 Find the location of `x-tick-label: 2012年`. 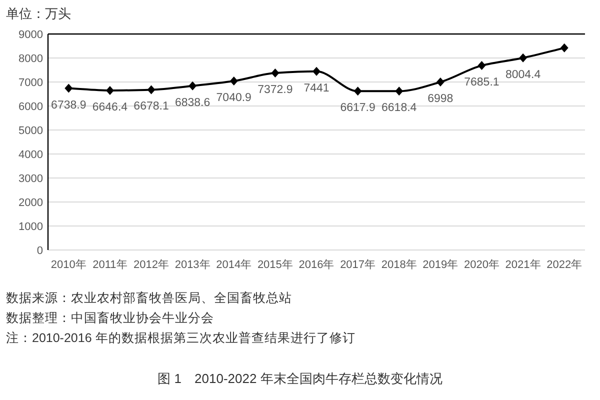

x-tick-label: 2012年 is located at coordinates (152, 265).